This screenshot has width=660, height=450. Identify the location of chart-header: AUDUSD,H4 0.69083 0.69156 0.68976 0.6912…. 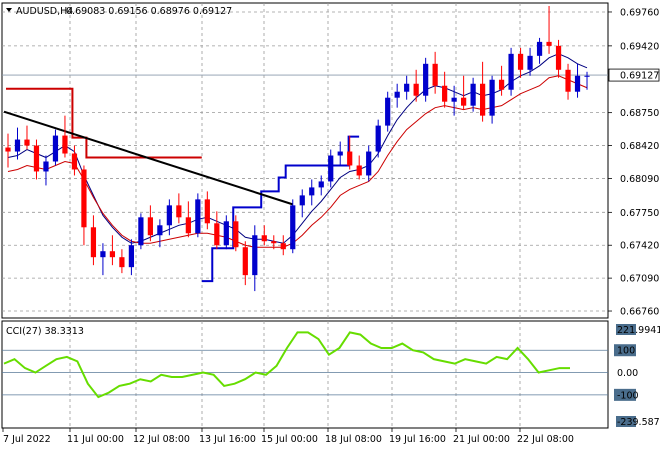
(119, 11).